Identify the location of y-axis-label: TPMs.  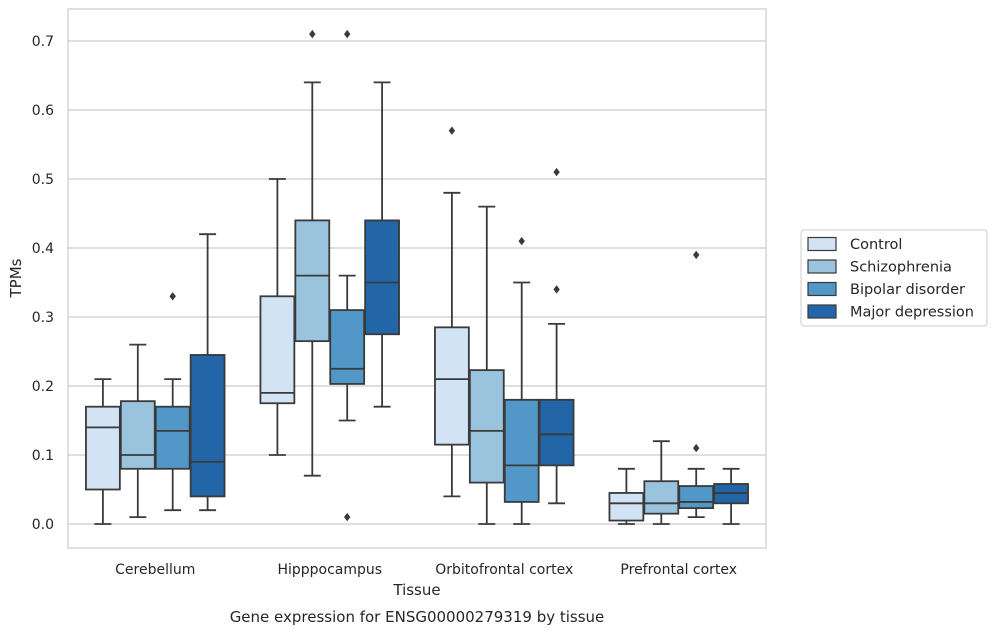
(16, 278).